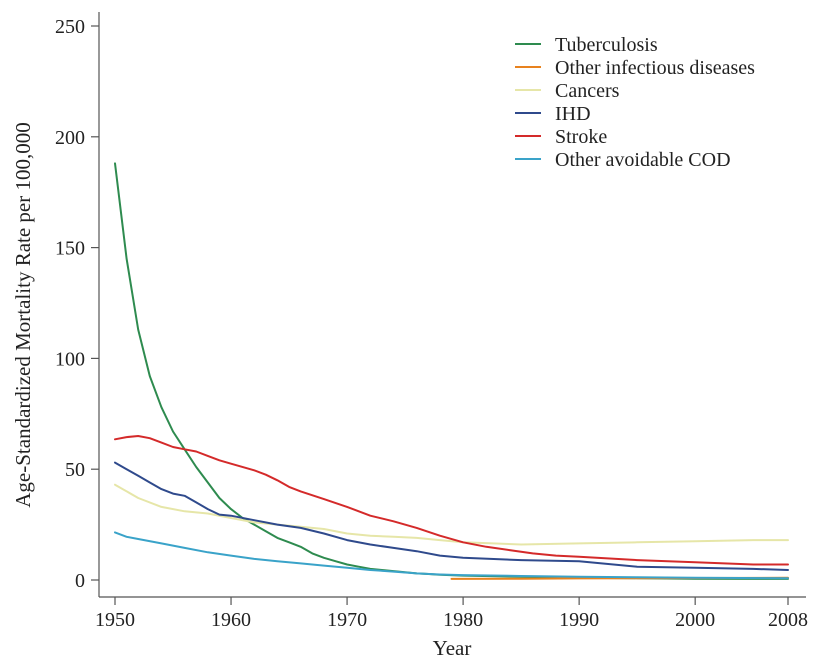  What do you see at coordinates (581, 137) in the screenshot?
I see `legend-label-stroke: Stroke` at bounding box center [581, 137].